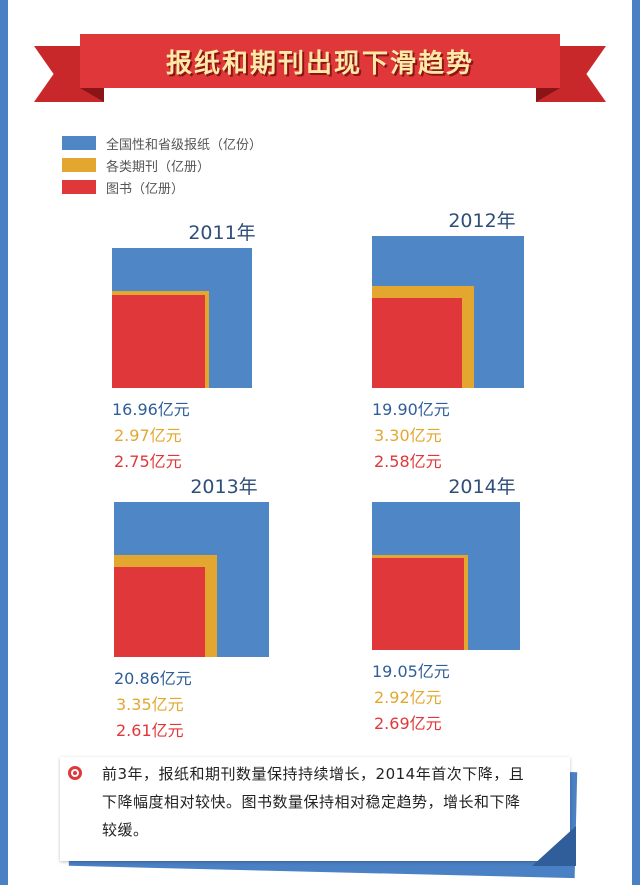  Describe the element at coordinates (408, 698) in the screenshot. I see `value-label-periodical: 2.92亿元` at that location.